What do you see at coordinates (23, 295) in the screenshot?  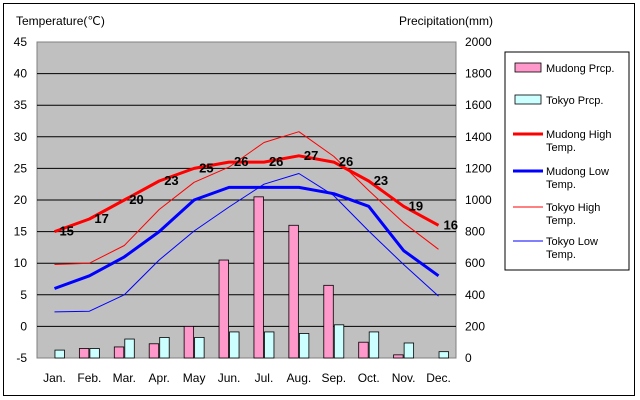 I see `y-left-tick-label: 5` at bounding box center [23, 295].